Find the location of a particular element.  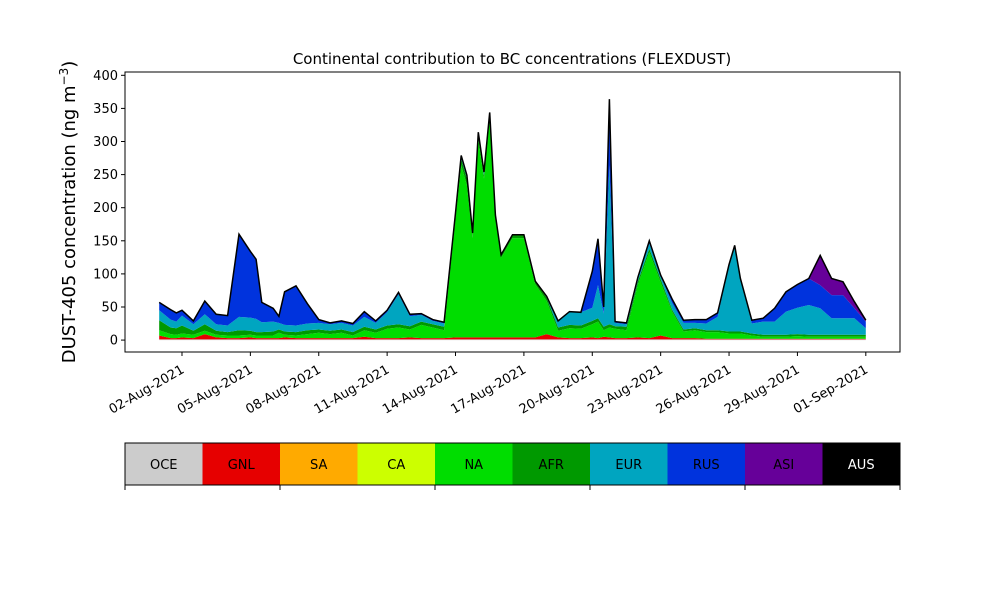

legend-swatch-rus is located at coordinates (706, 464).